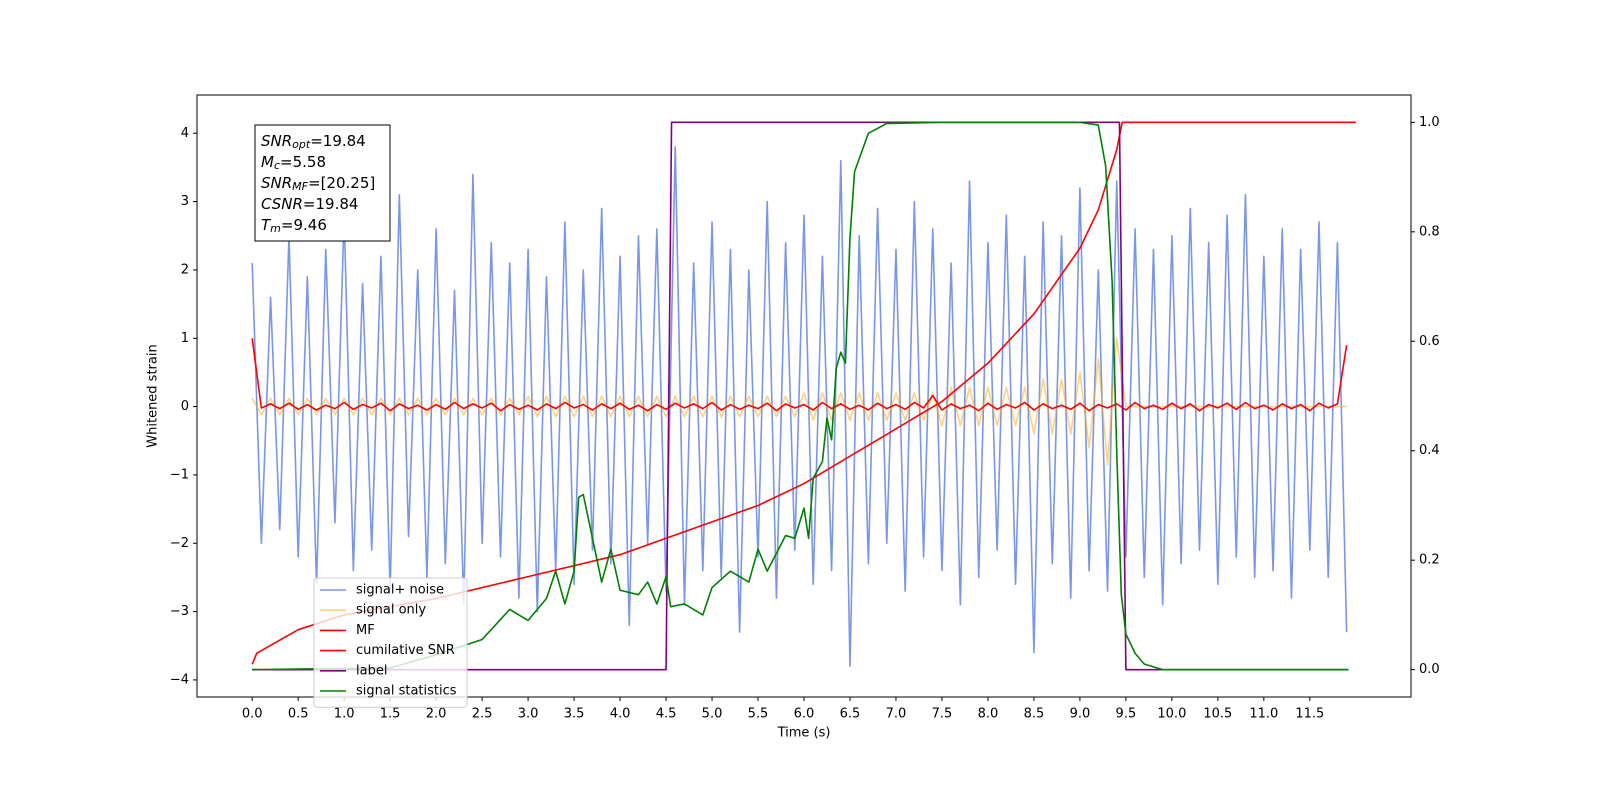 The image size is (1600, 800). I want to click on annotation-sub: m, so click(275, 228).